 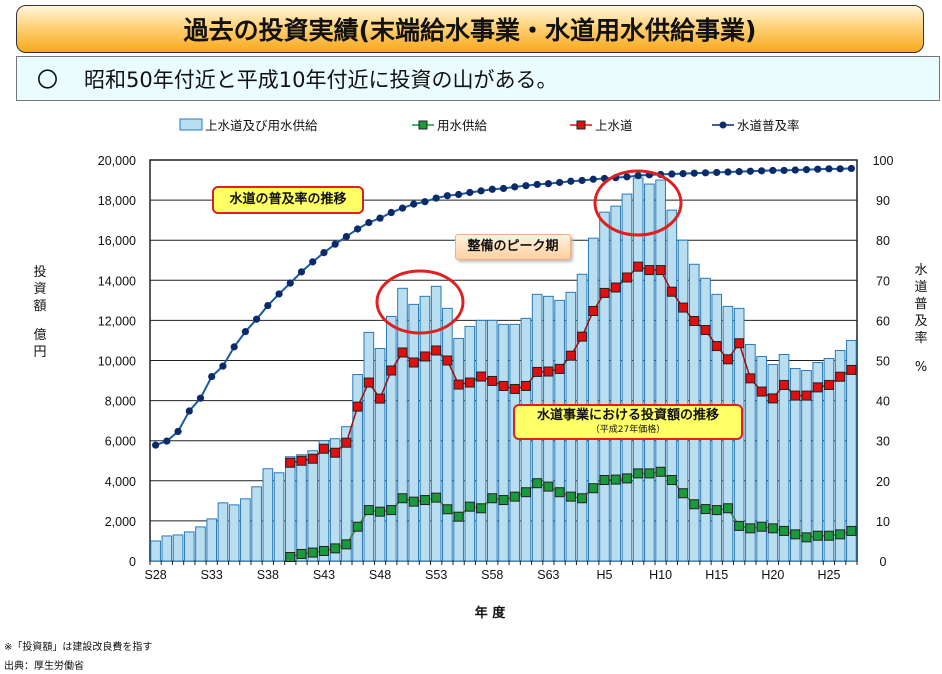 What do you see at coordinates (78, 647) in the screenshot?
I see `footnote: ※「投資額」は建設改良費を指す` at bounding box center [78, 647].